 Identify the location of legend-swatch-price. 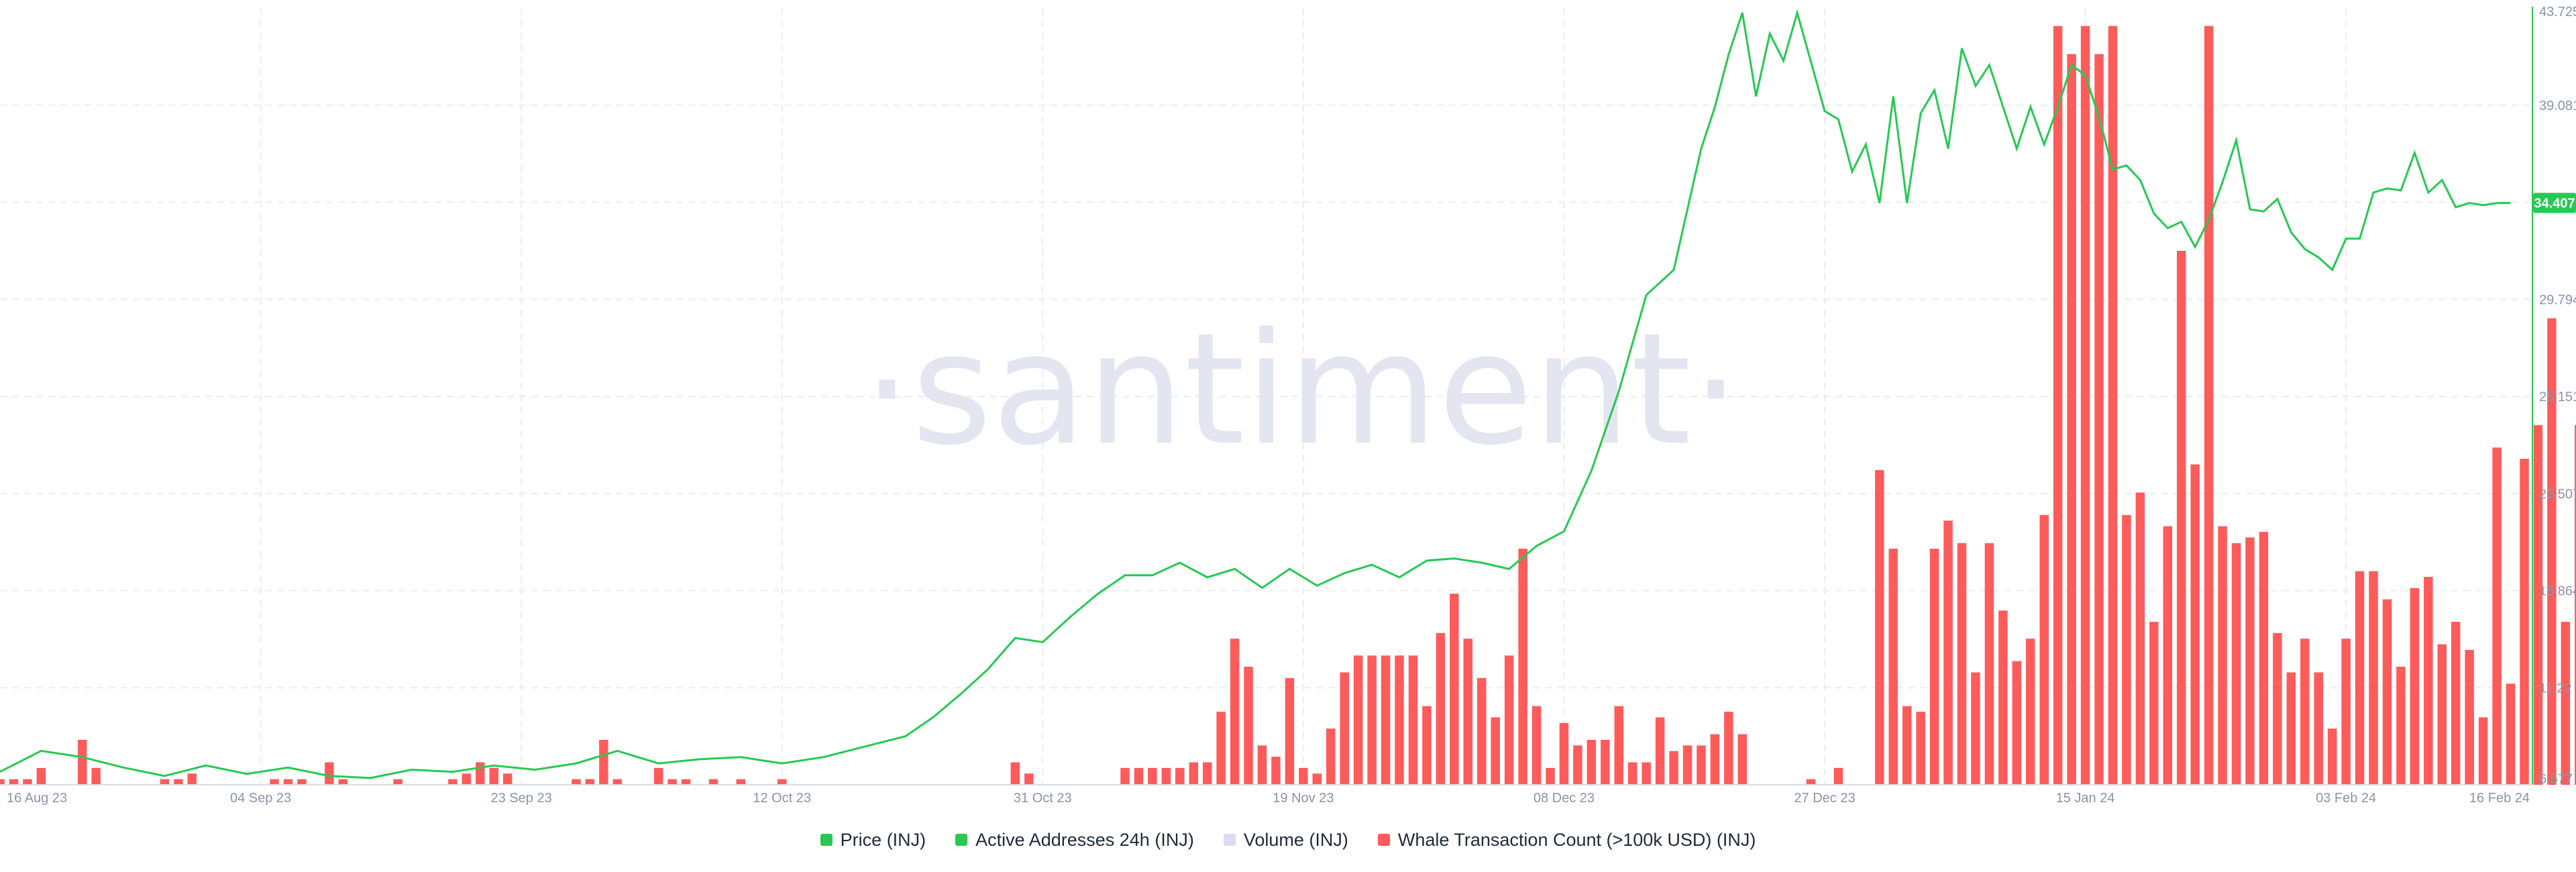
(826, 840).